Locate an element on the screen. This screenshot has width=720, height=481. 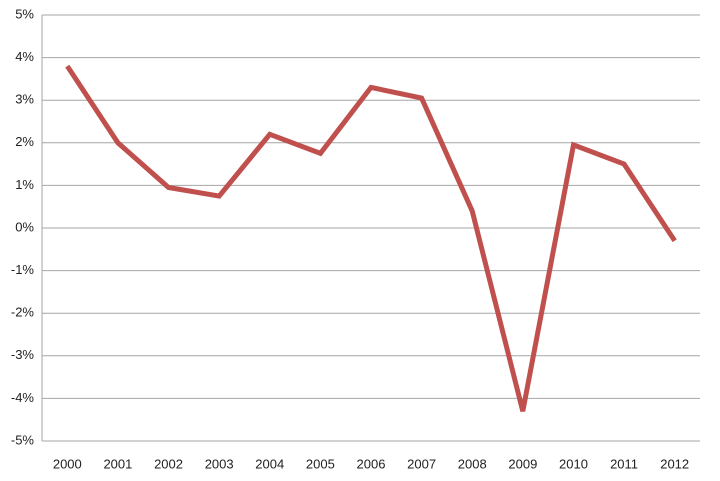
y-tick-label: -5% is located at coordinates (23, 439).